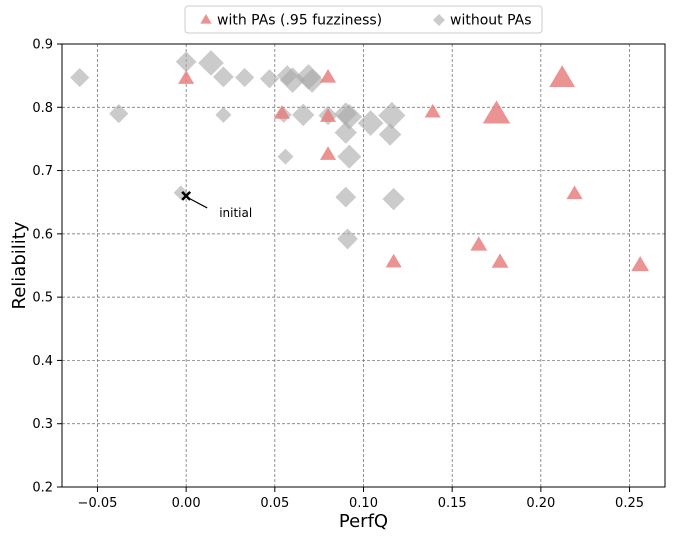 The width and height of the screenshot is (675, 540). What do you see at coordinates (452, 503) in the screenshot?
I see `x-tick-label: 0.15` at bounding box center [452, 503].